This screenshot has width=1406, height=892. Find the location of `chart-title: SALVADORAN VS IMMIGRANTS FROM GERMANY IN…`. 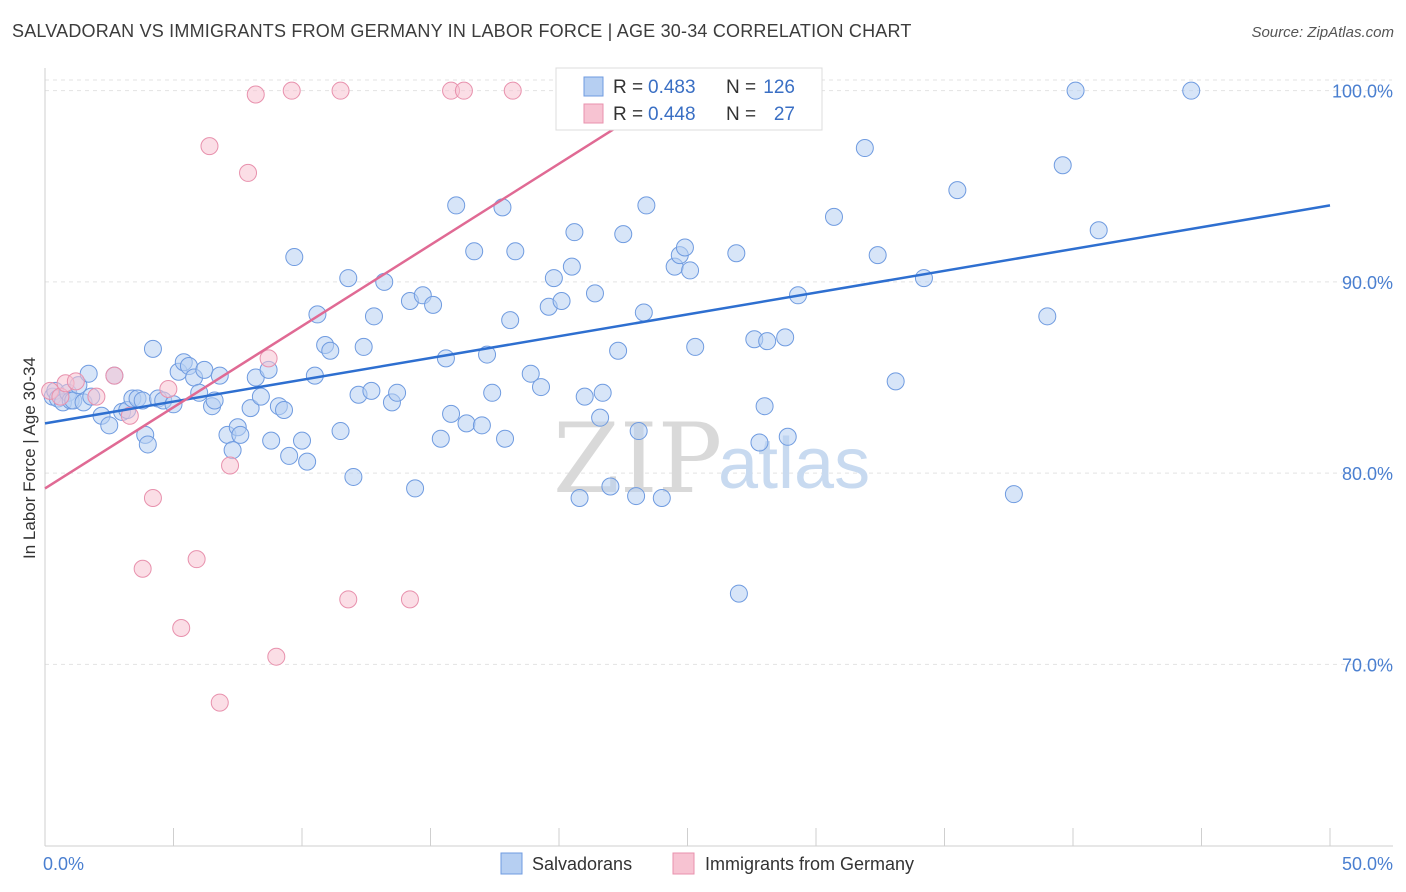

chart-title: SALVADORAN VS IMMIGRANTS FROM GERMANY IN… is located at coordinates (462, 31).